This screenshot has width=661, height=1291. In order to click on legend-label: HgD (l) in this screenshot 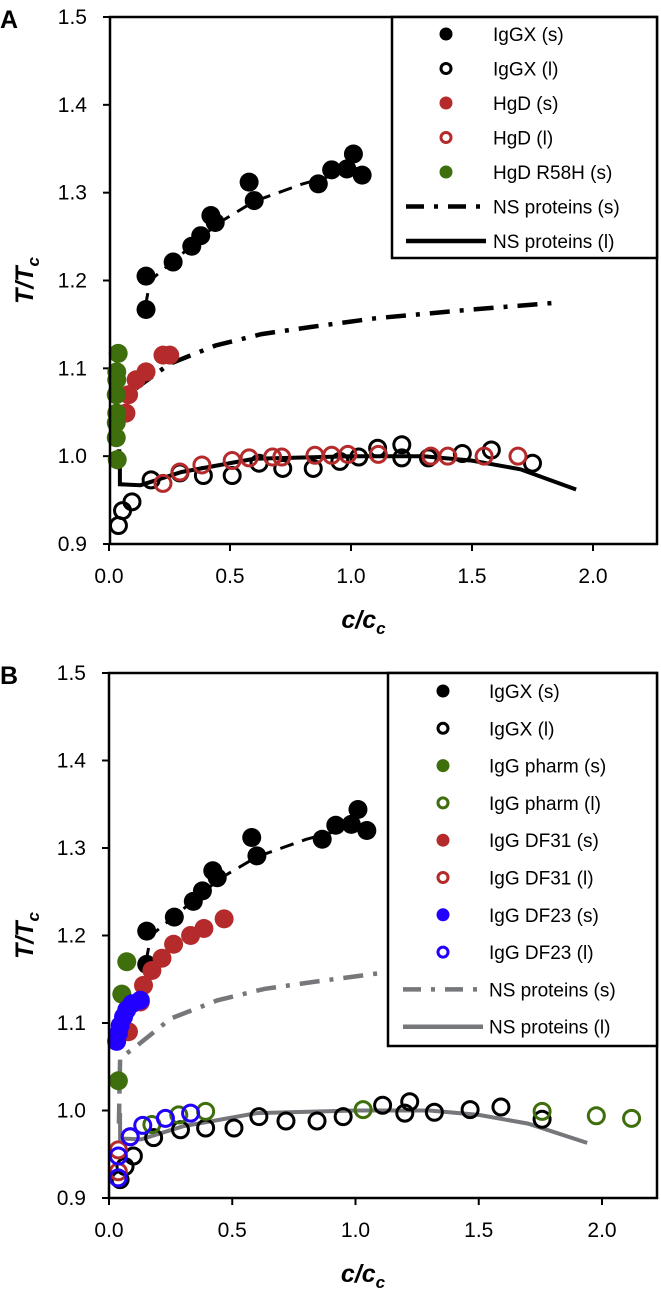, I will do `click(523, 139)`.